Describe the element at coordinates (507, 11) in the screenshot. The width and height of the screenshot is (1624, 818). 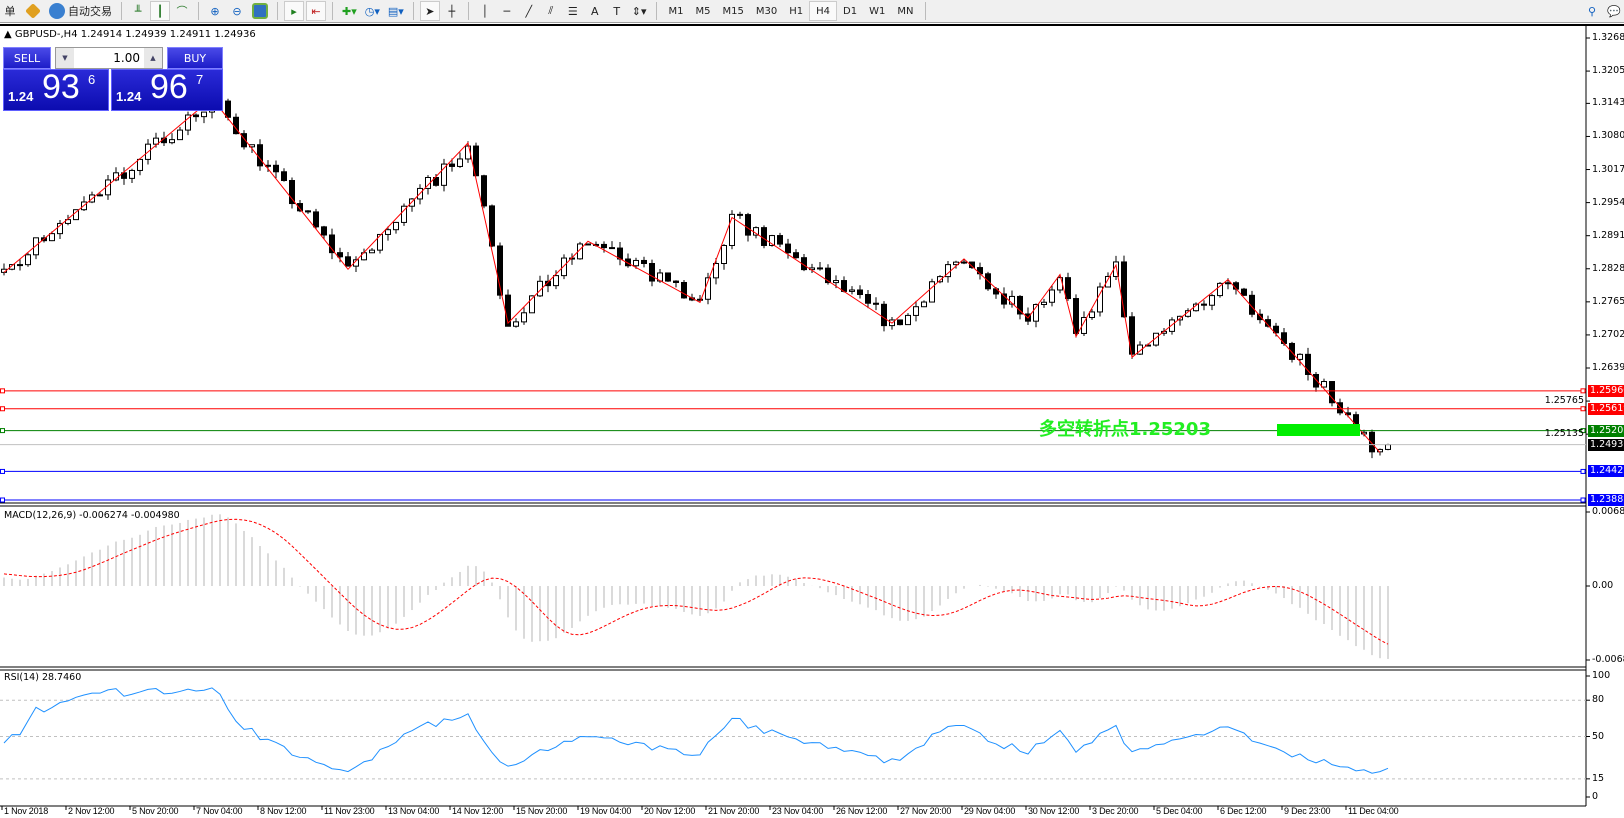
I see `horizontal-line-icon: ─` at that location.